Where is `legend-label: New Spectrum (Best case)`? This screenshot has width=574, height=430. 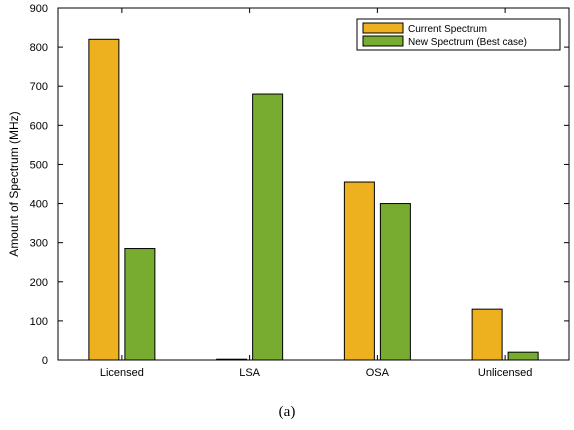
legend-label: New Spectrum (Best case) is located at coordinates (467, 42).